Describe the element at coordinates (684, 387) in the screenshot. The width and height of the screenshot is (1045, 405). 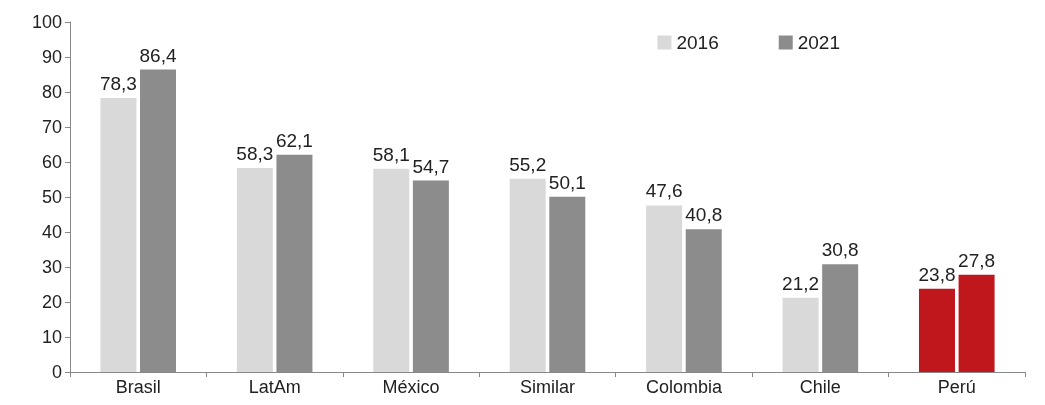
I see `x-tick-label: Colombia` at that location.